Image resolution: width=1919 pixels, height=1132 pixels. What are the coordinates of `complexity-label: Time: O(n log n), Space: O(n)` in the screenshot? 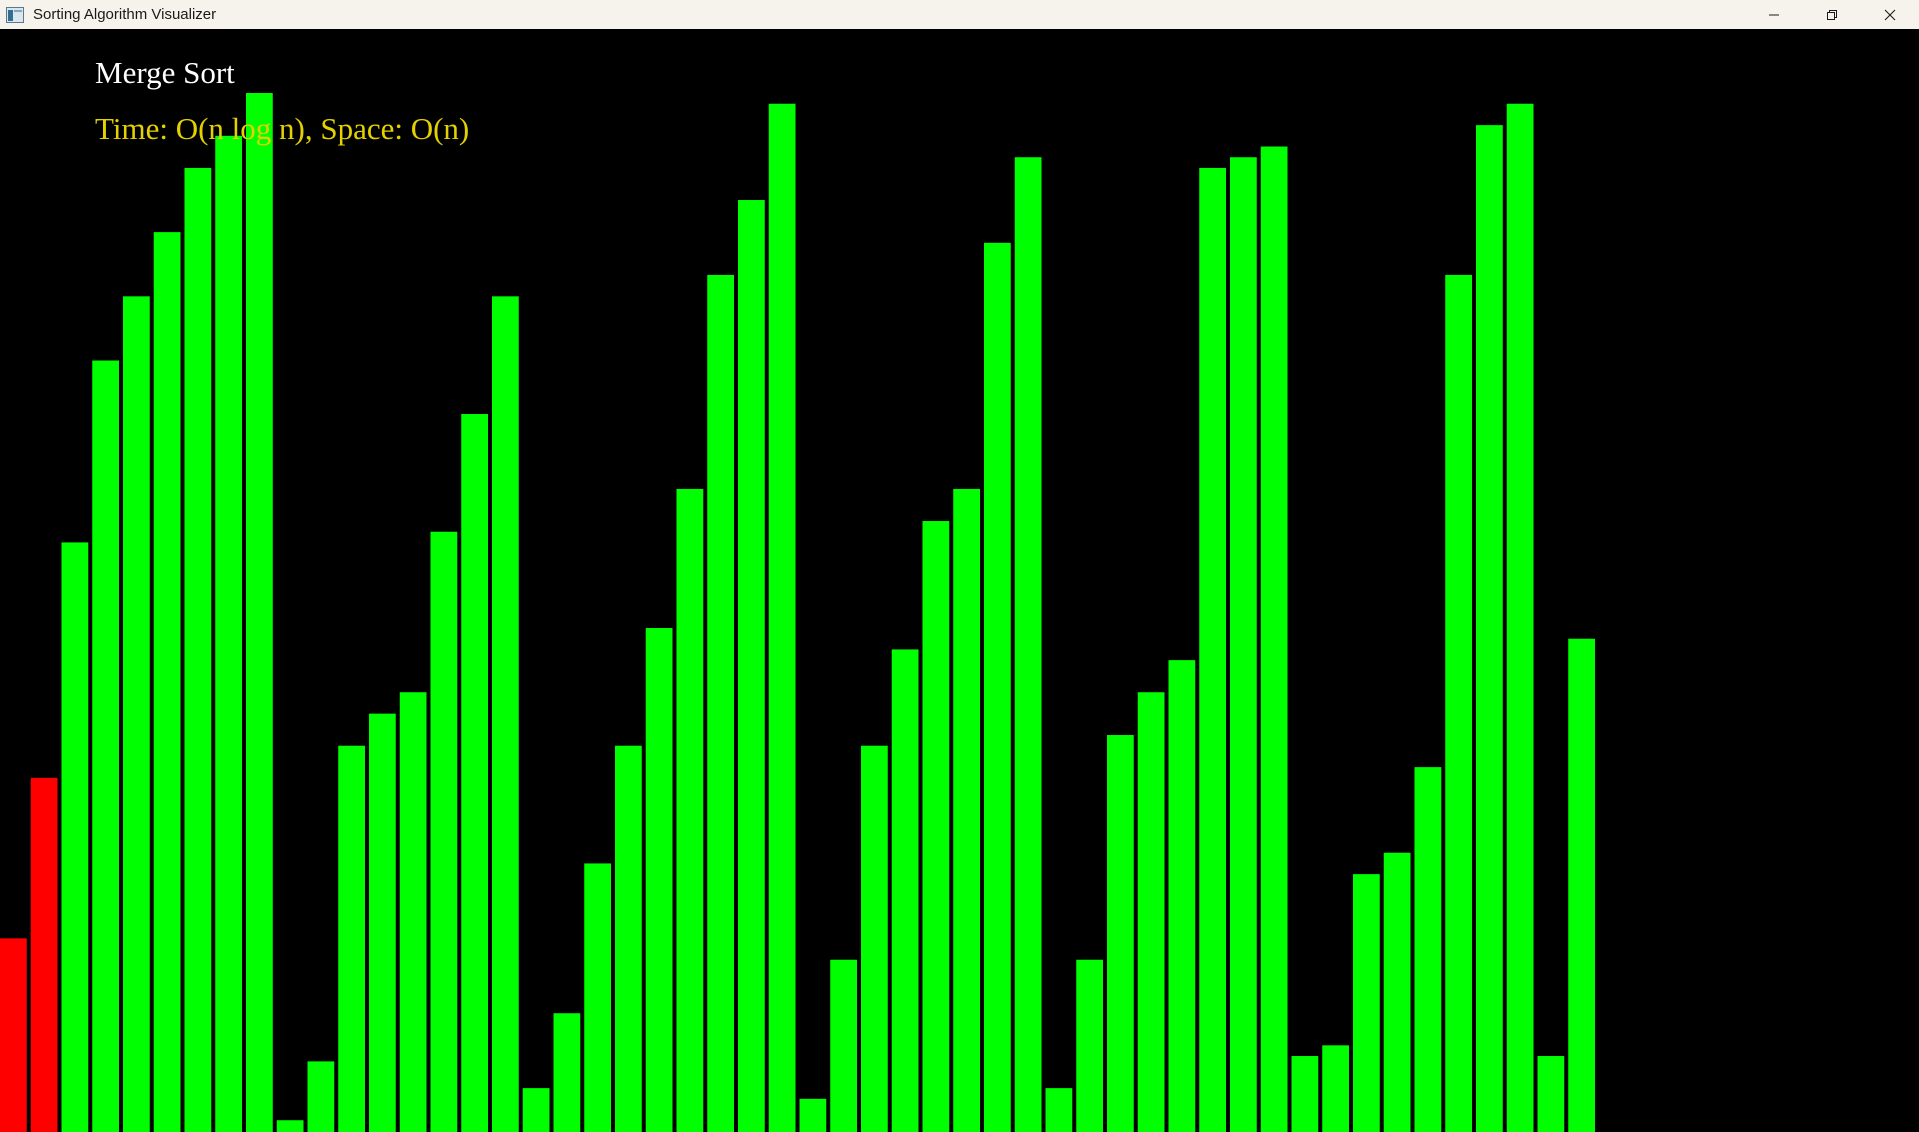 It's located at (282, 128).